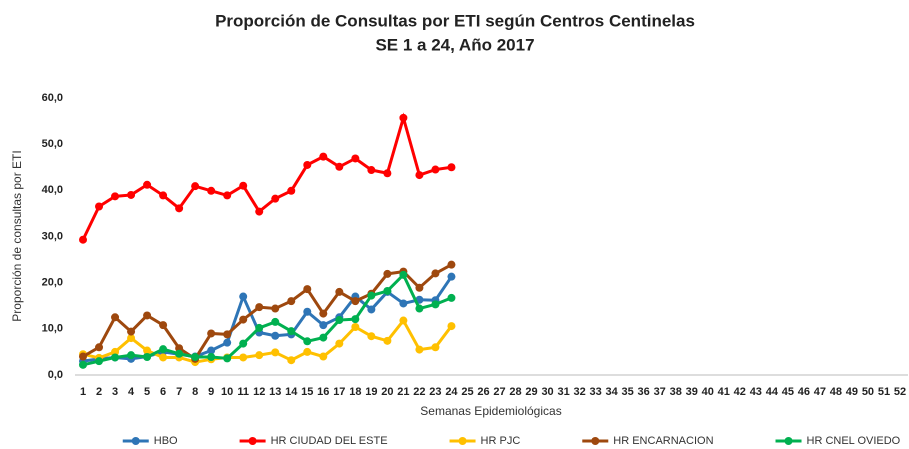 Image resolution: width=909 pixels, height=449 pixels. I want to click on y-tick-label: 50,0, so click(52, 144).